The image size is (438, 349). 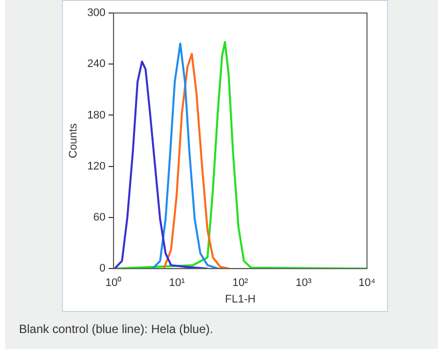 I want to click on x-tick-label: 10³, so click(x=304, y=283).